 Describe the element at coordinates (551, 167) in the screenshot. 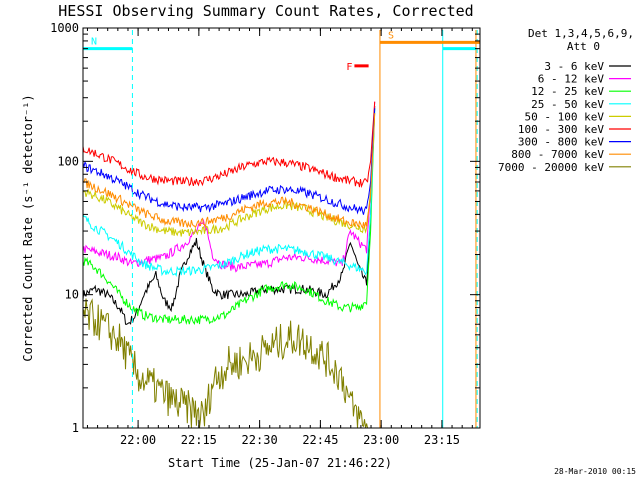

I see `legend-label-7000-20000-kev: 7000 - 20000 keV` at that location.